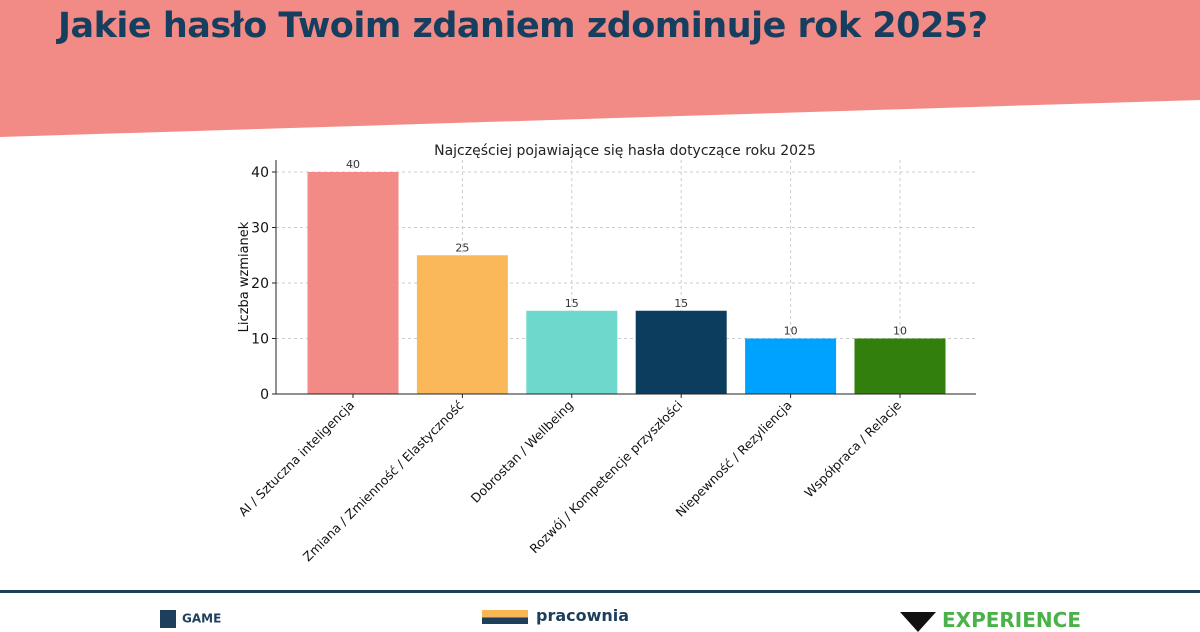 This screenshot has width=1200, height=632. What do you see at coordinates (522, 452) in the screenshot?
I see `x-tick-label: Dobrostan / Wellbeing` at bounding box center [522, 452].